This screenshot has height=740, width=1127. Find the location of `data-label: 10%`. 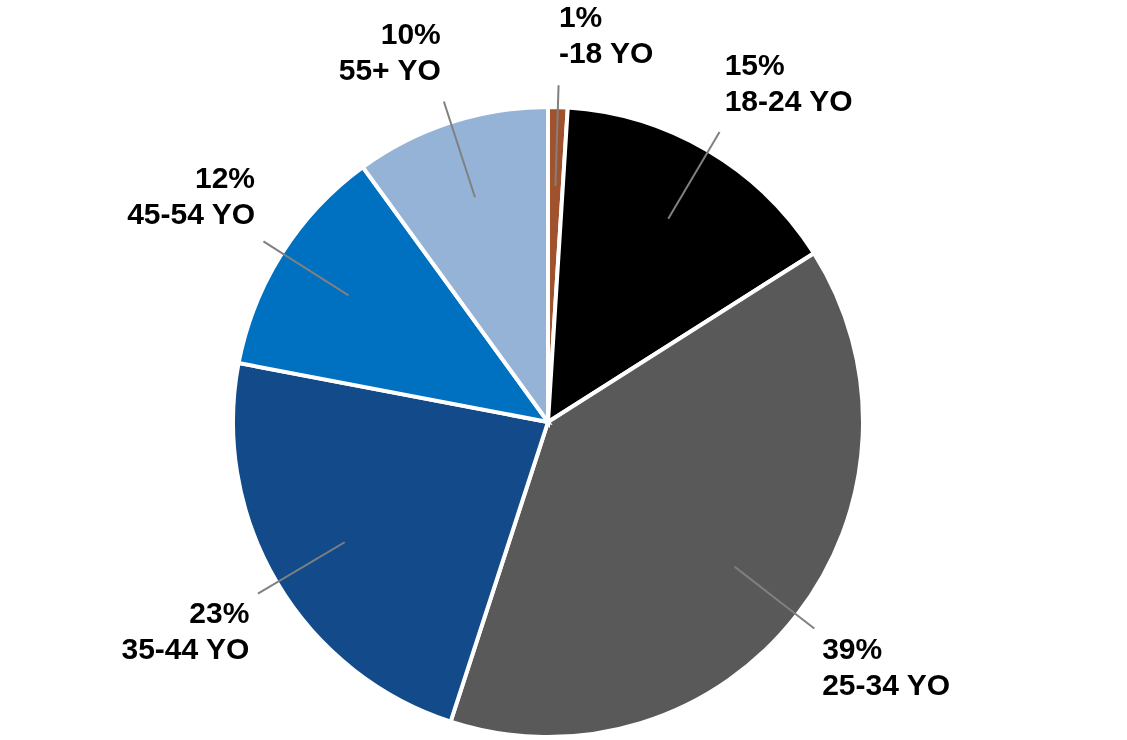

data-label: 10% is located at coordinates (410, 33).